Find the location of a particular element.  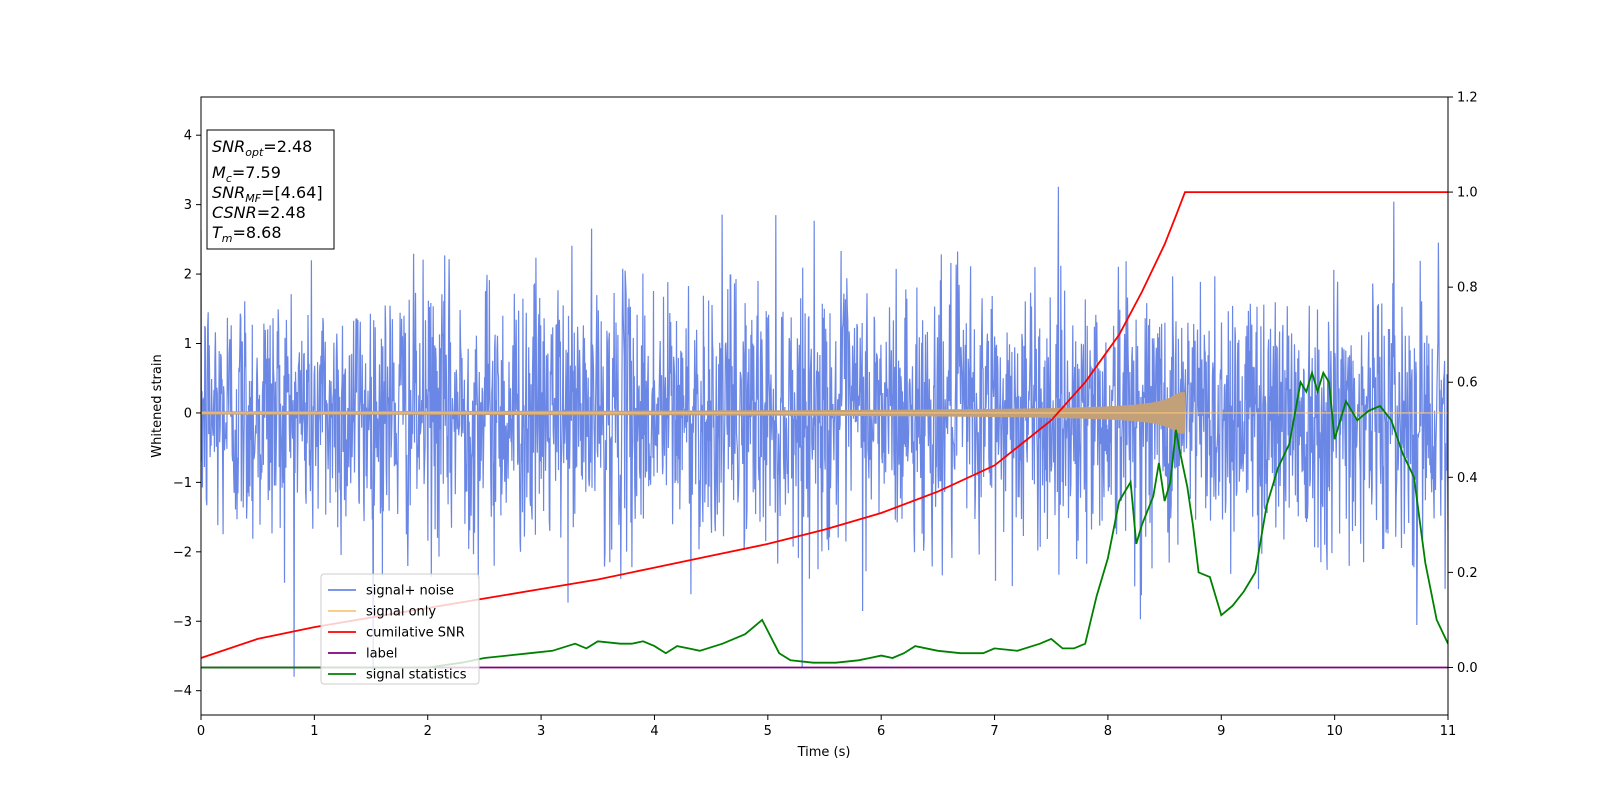

y-axis-ticks: −4 −3 −2 −1 0 1 2 3 4 is located at coordinates (187, 414).